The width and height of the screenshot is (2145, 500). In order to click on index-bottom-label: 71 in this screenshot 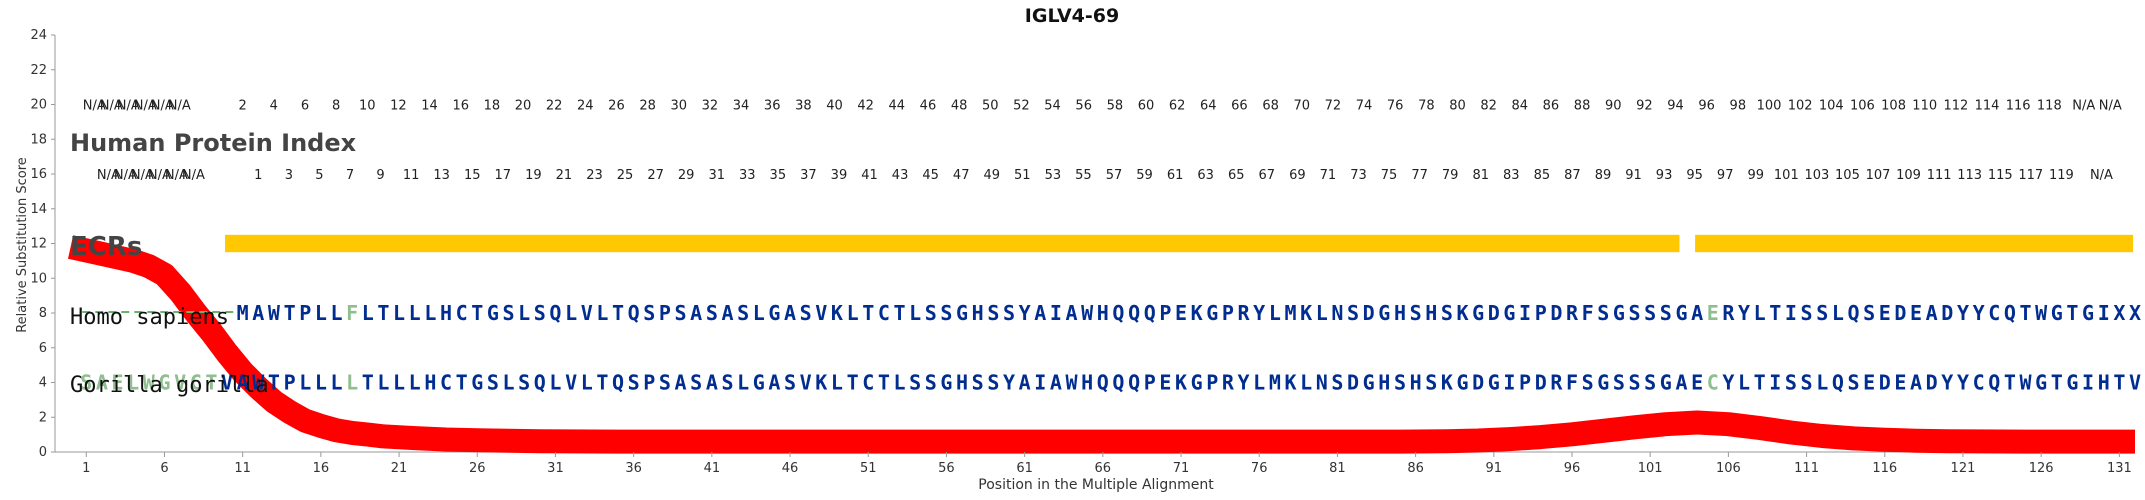, I will do `click(1328, 175)`.